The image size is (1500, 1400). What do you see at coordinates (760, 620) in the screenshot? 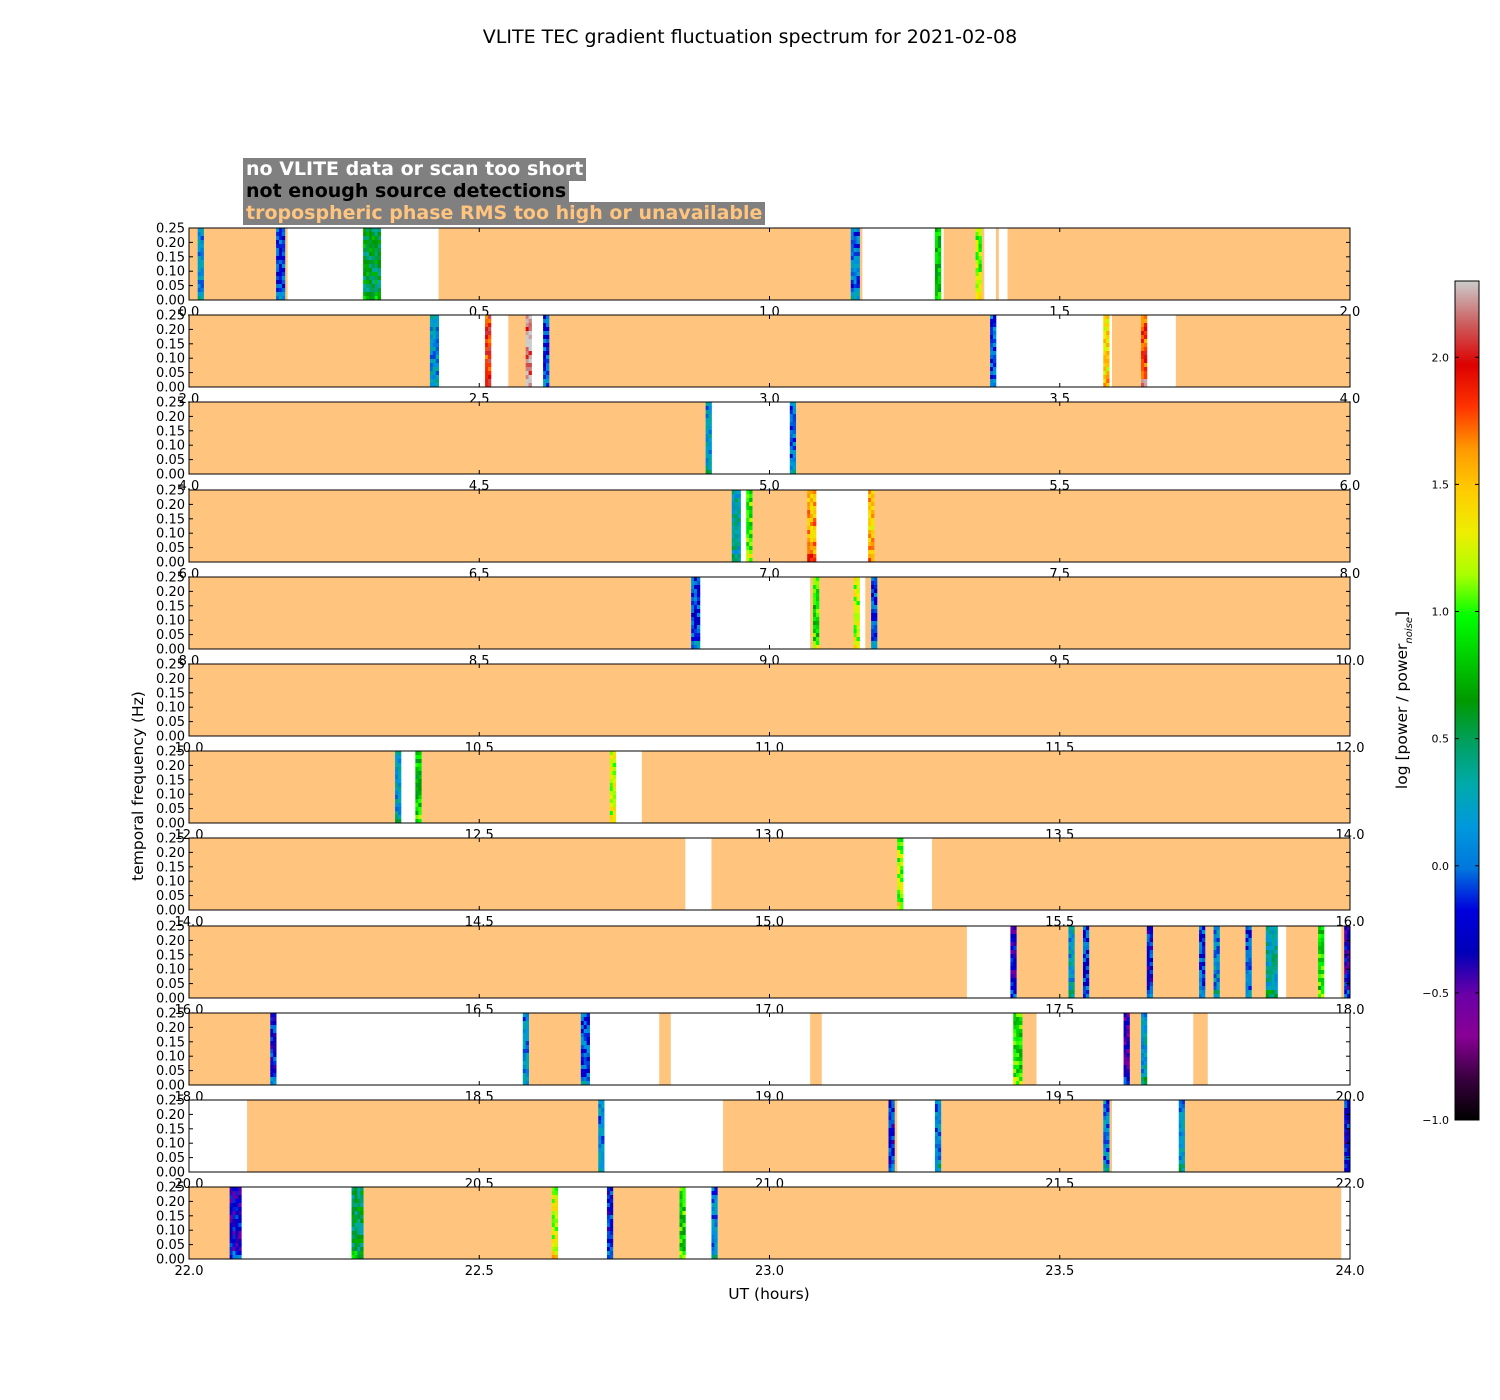
I see `panel-4: 0.000.050.100.150.200.258.0 8.5 9.0 9.5 10.0` at bounding box center [760, 620].